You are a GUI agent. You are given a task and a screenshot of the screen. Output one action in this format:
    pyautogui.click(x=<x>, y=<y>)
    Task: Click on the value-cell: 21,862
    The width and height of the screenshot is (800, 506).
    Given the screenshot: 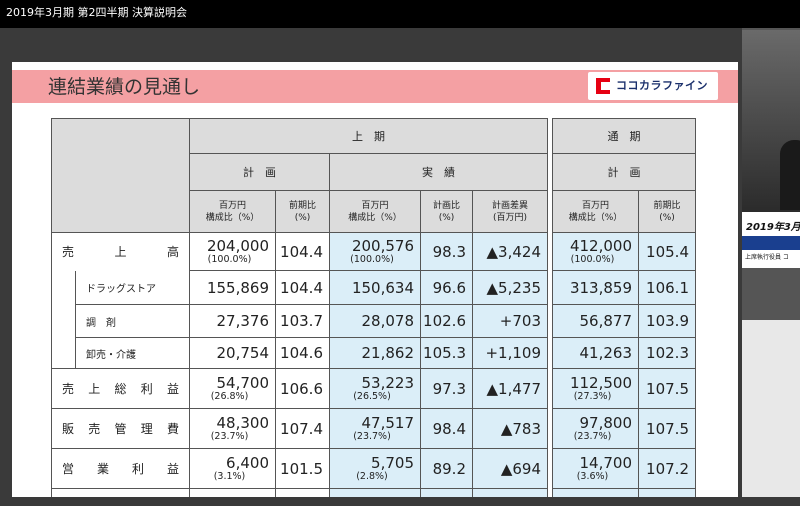 What is the action you would take?
    pyautogui.click(x=375, y=353)
    